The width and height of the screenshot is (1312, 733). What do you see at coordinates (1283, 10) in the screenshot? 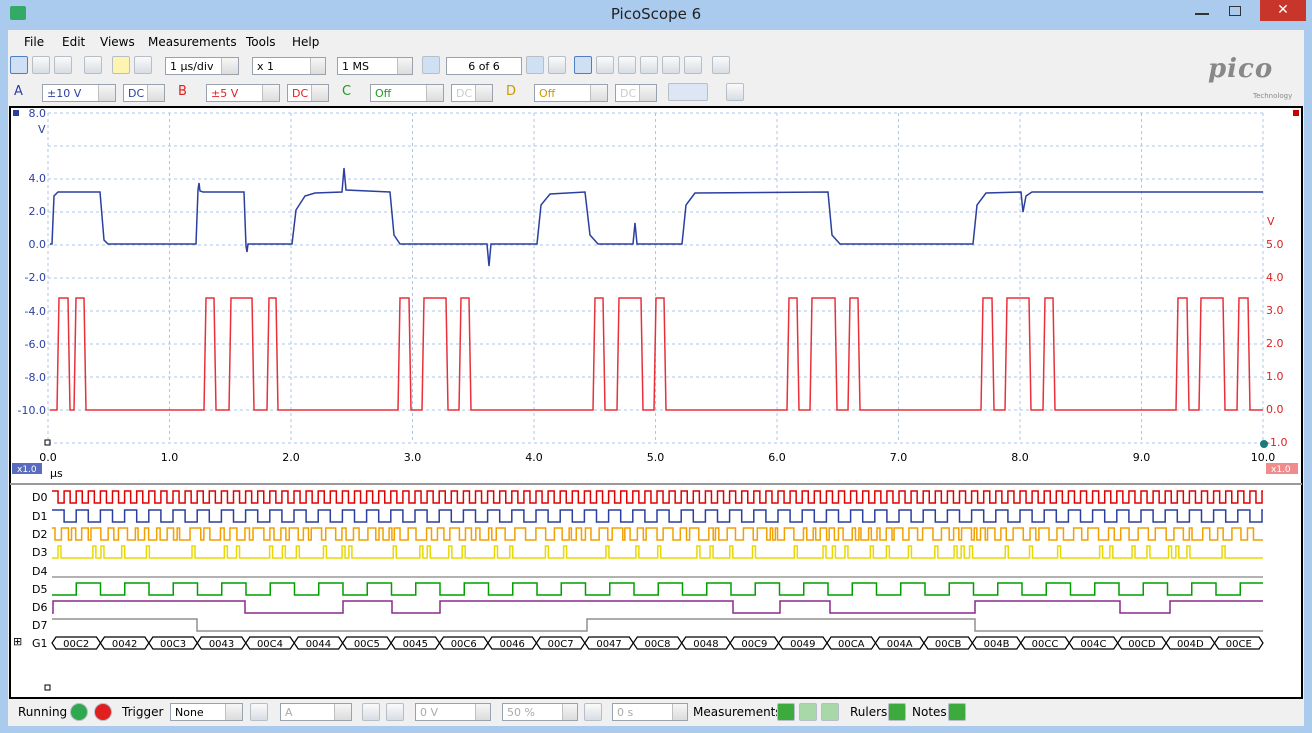
I see `close-button: ✕` at bounding box center [1283, 10].